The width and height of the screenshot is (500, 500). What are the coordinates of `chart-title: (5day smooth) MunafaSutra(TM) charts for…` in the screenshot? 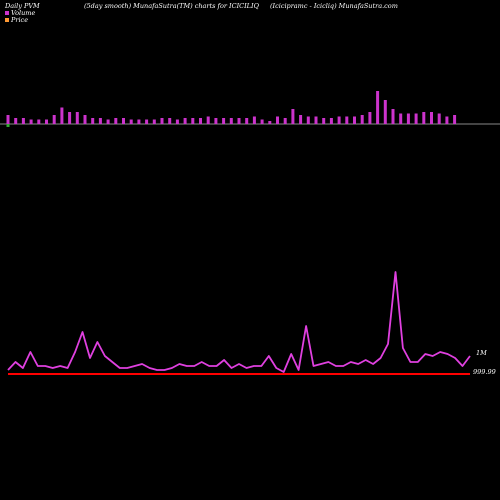 It's located at (171, 6).